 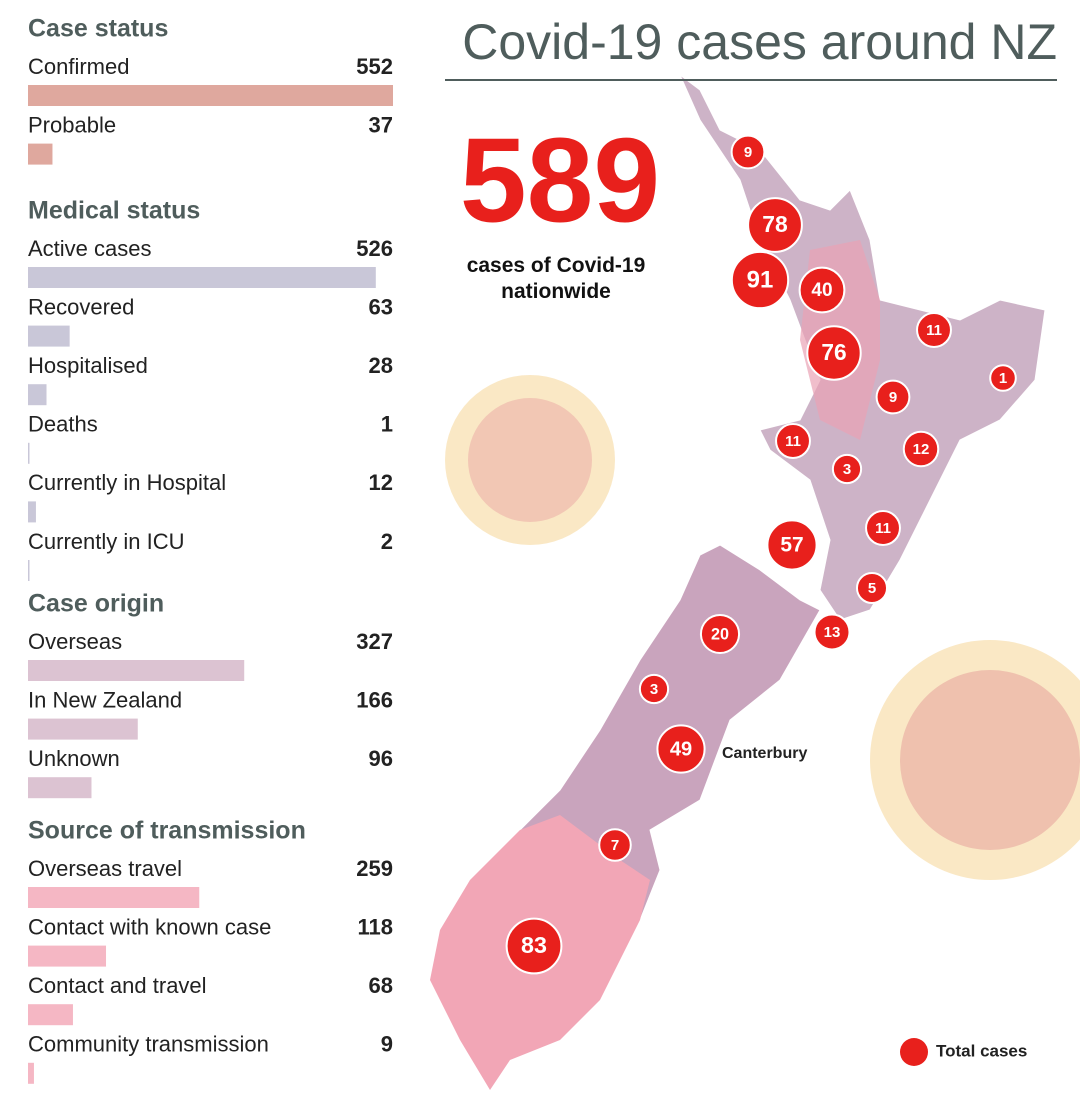 I want to click on row-value: 526, so click(x=374, y=248).